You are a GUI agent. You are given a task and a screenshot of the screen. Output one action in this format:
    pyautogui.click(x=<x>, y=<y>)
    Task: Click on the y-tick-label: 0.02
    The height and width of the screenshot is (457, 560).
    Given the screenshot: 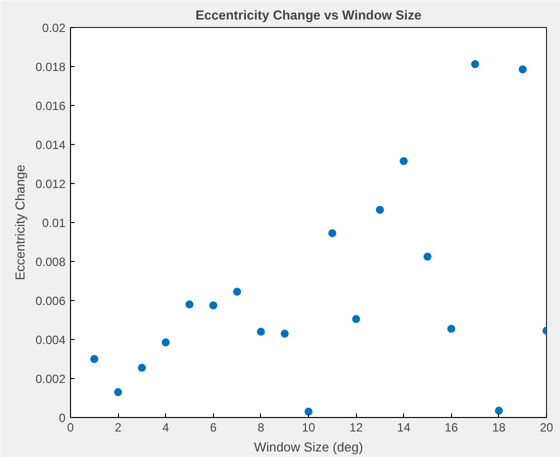 What is the action you would take?
    pyautogui.click(x=54, y=28)
    